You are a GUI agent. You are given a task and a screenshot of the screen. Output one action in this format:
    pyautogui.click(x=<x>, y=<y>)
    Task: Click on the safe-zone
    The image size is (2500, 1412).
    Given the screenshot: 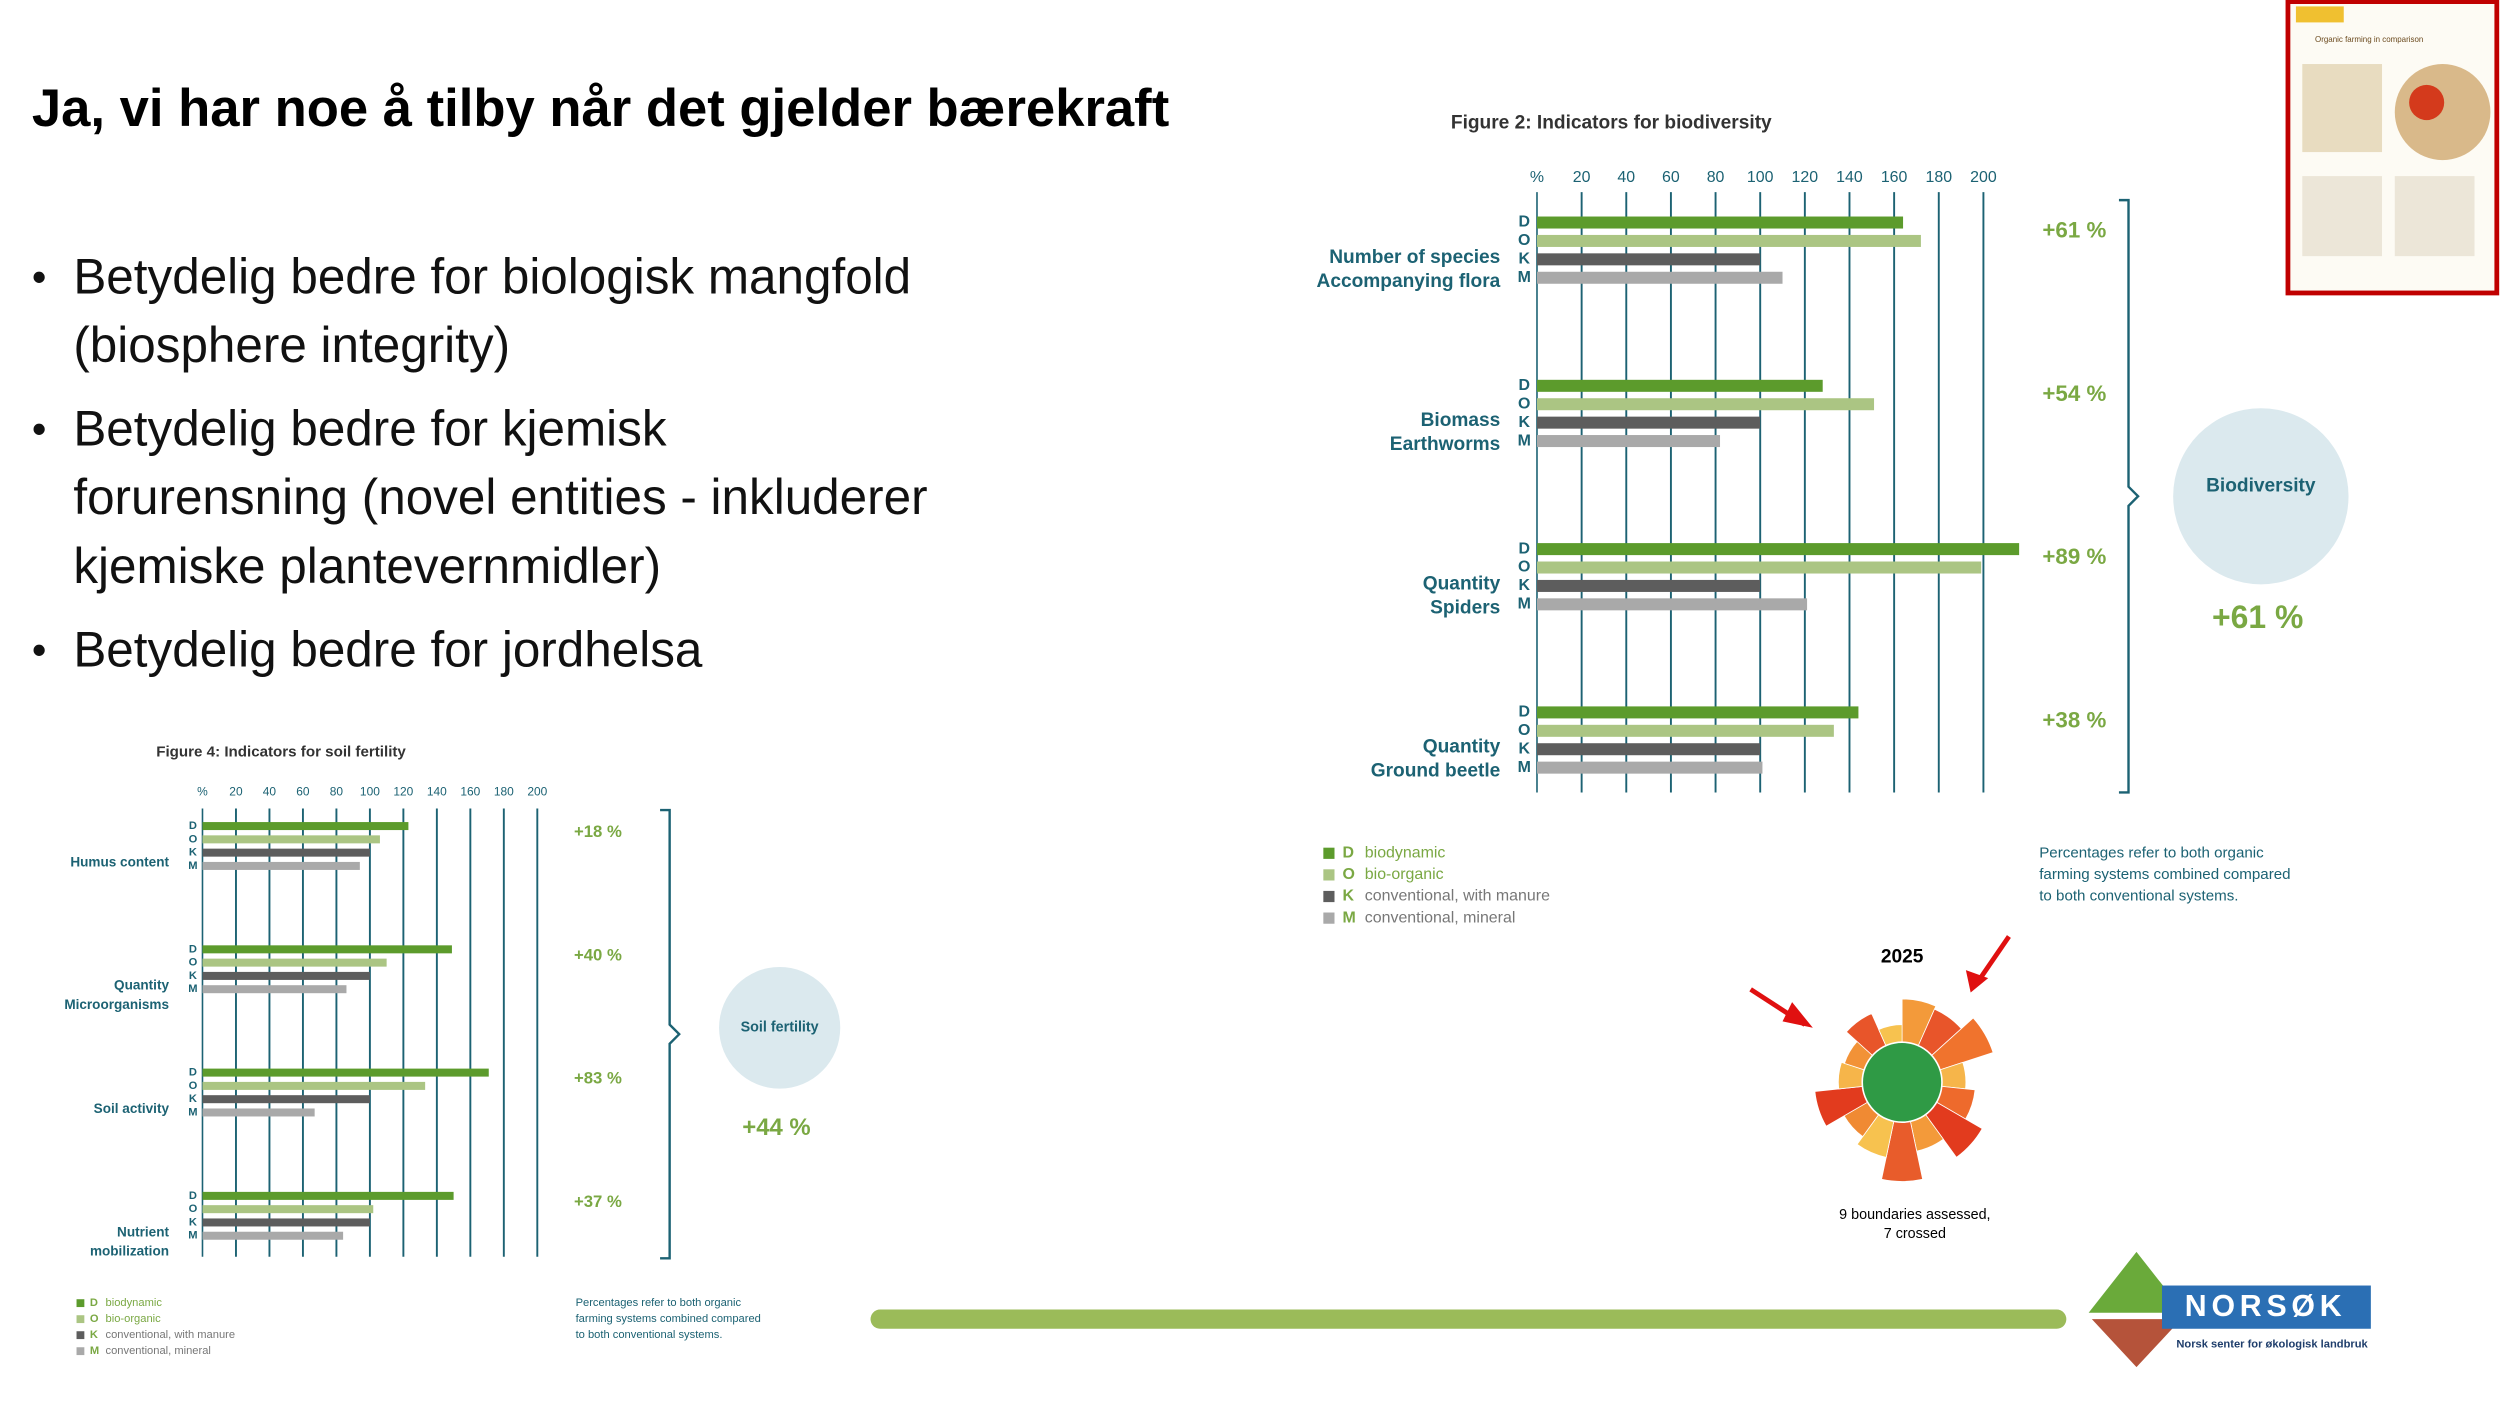 What is the action you would take?
    pyautogui.click(x=1902, y=1082)
    